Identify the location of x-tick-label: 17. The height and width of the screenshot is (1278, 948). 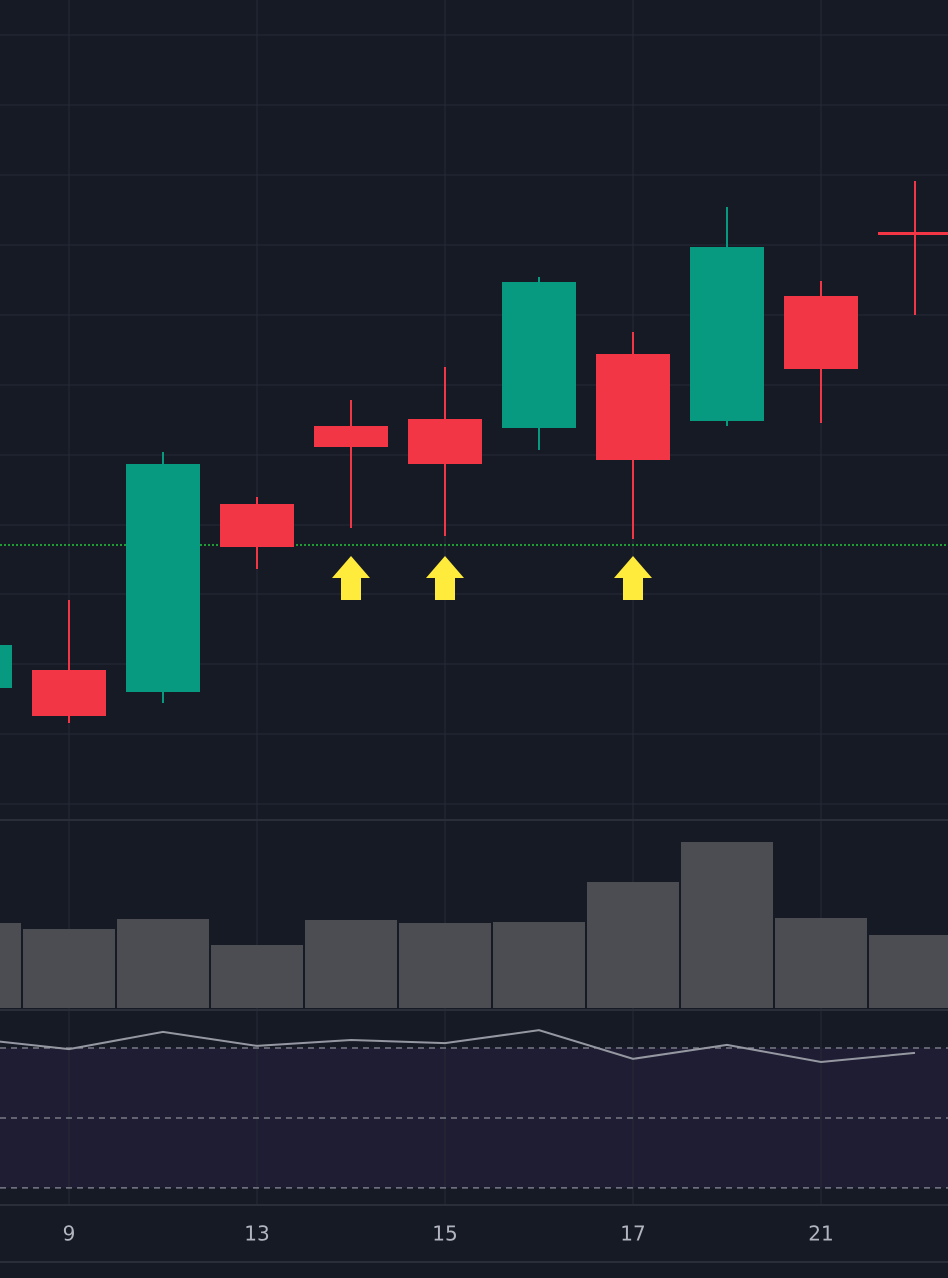
(632, 1234).